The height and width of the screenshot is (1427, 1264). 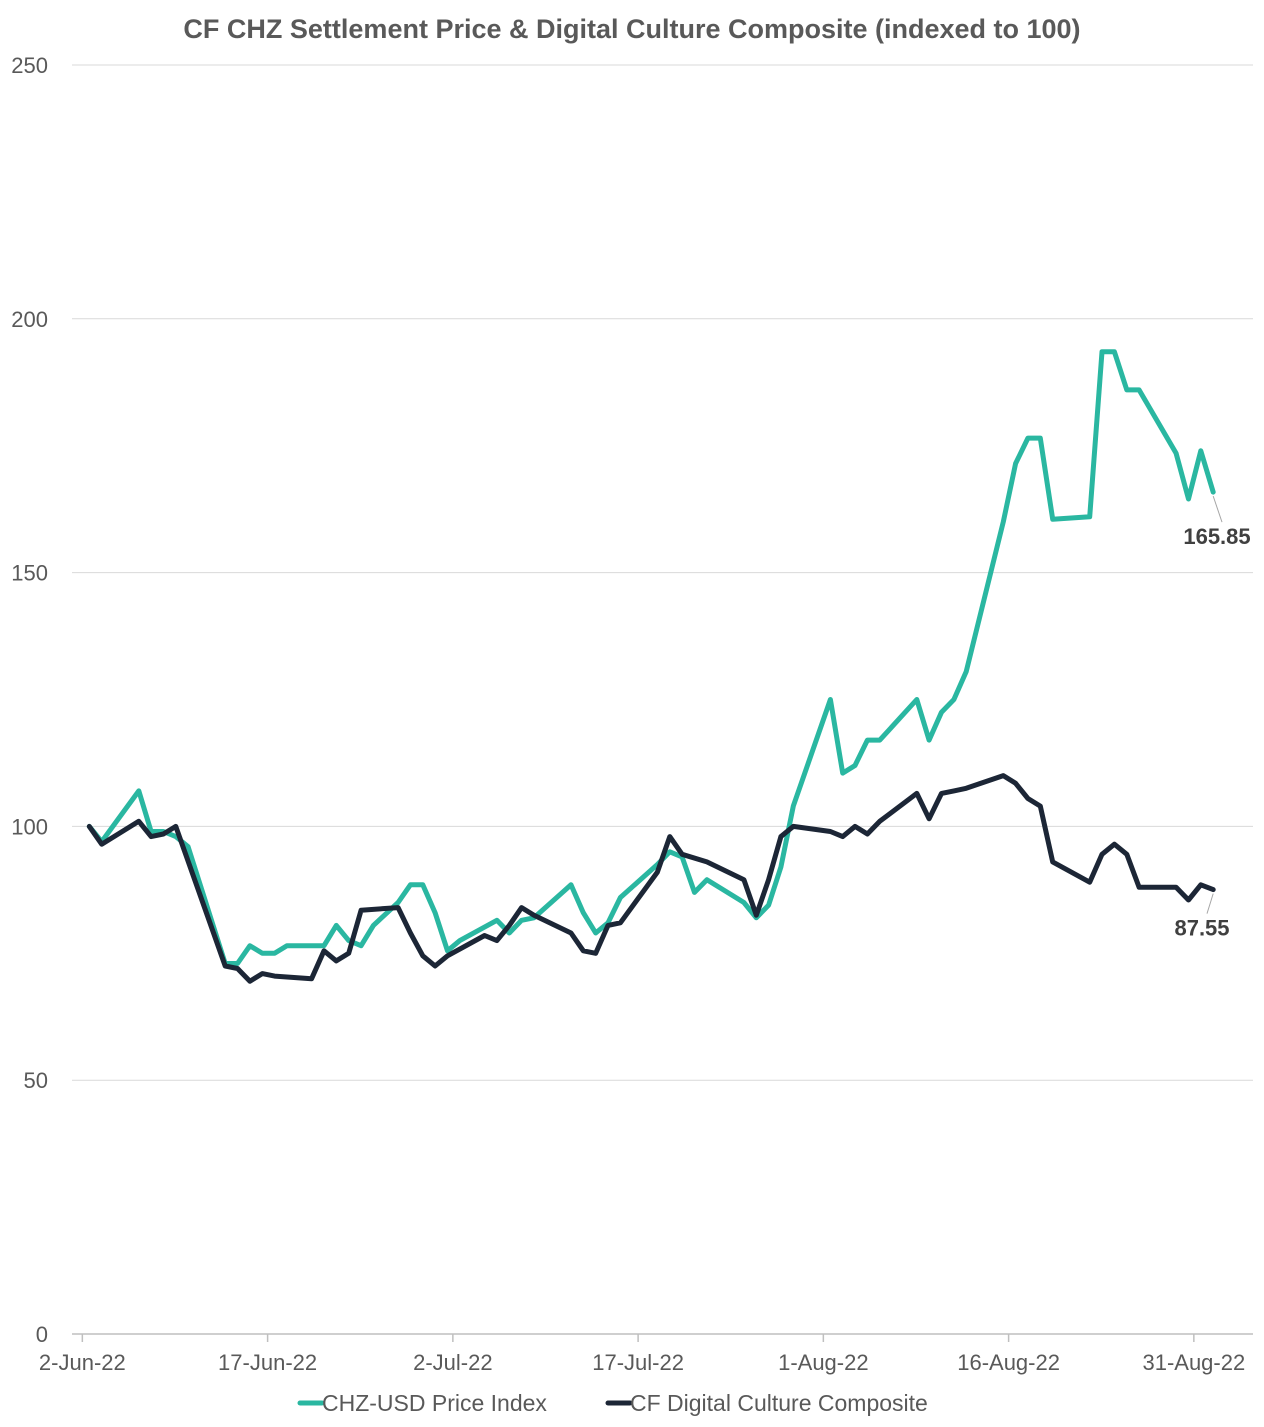 I want to click on y-tick-label: 150, so click(x=29, y=573).